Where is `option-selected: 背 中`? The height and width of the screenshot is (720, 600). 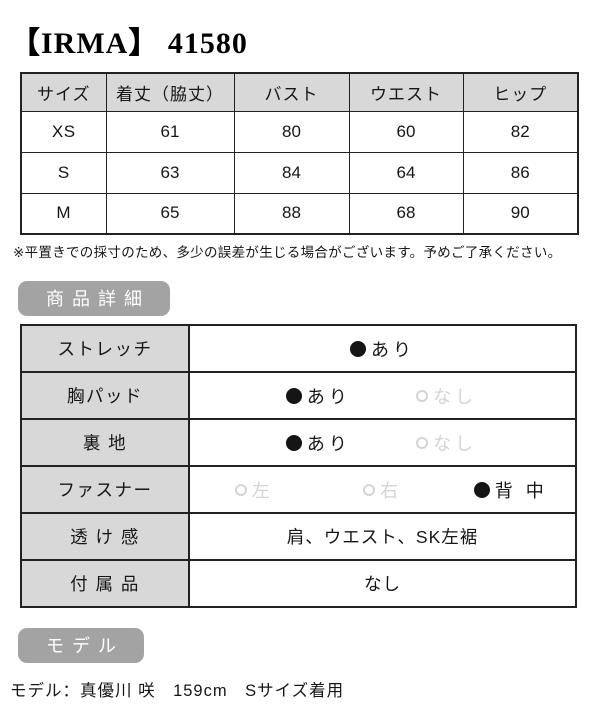 option-selected: 背 中 is located at coordinates (510, 490).